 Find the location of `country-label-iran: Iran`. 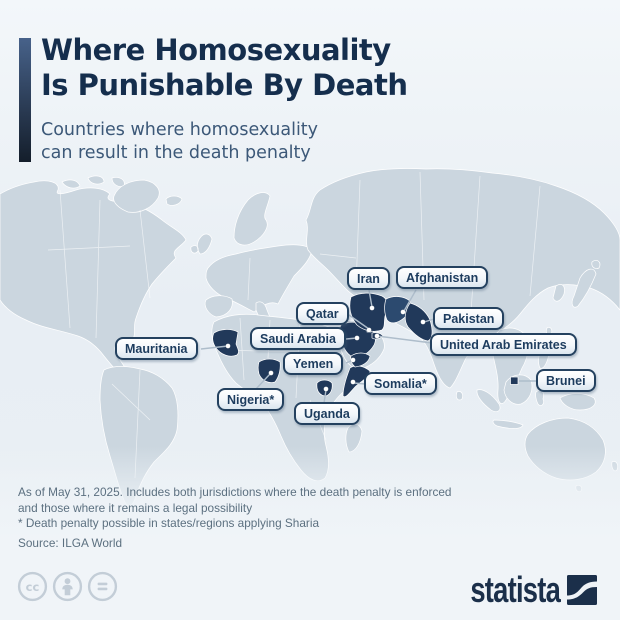

country-label-iran: Iran is located at coordinates (368, 278).